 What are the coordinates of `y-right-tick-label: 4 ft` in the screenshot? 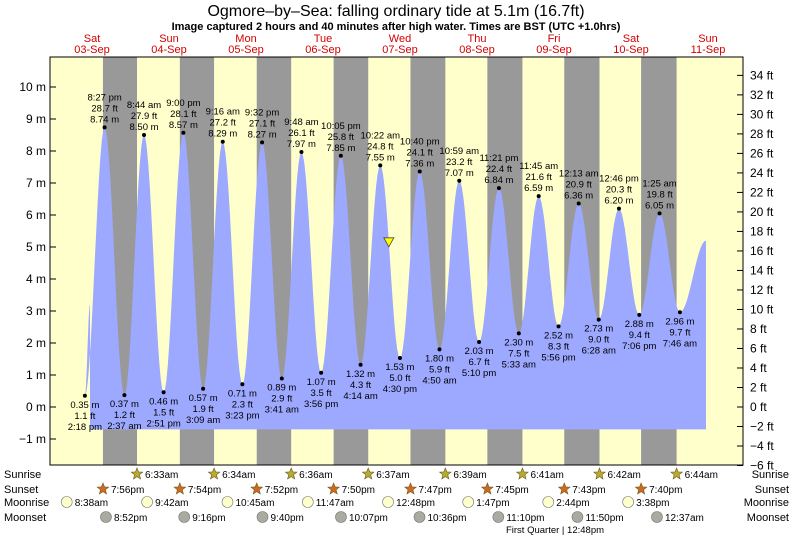 It's located at (758, 368).